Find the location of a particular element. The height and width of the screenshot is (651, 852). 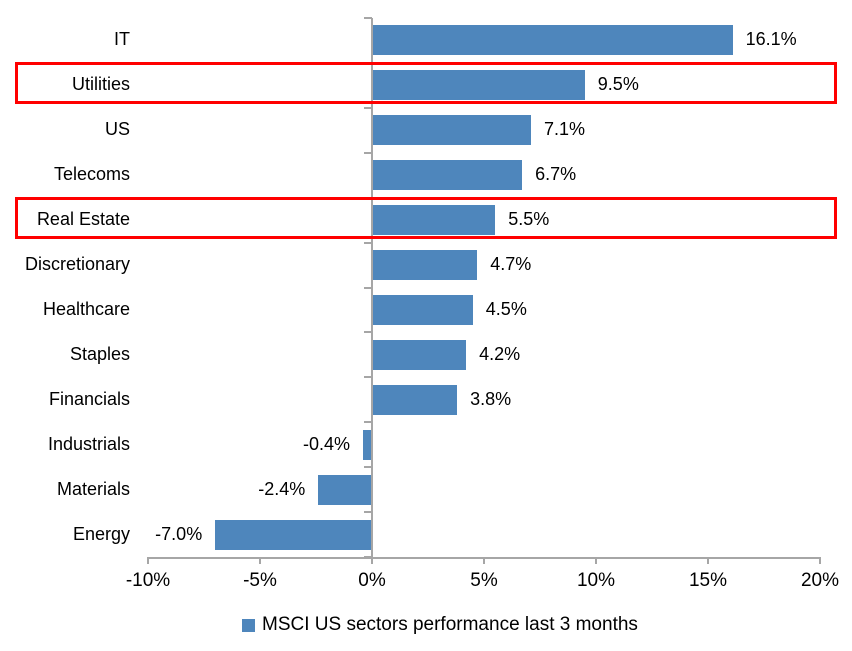

bar-discretionary is located at coordinates (425, 265).